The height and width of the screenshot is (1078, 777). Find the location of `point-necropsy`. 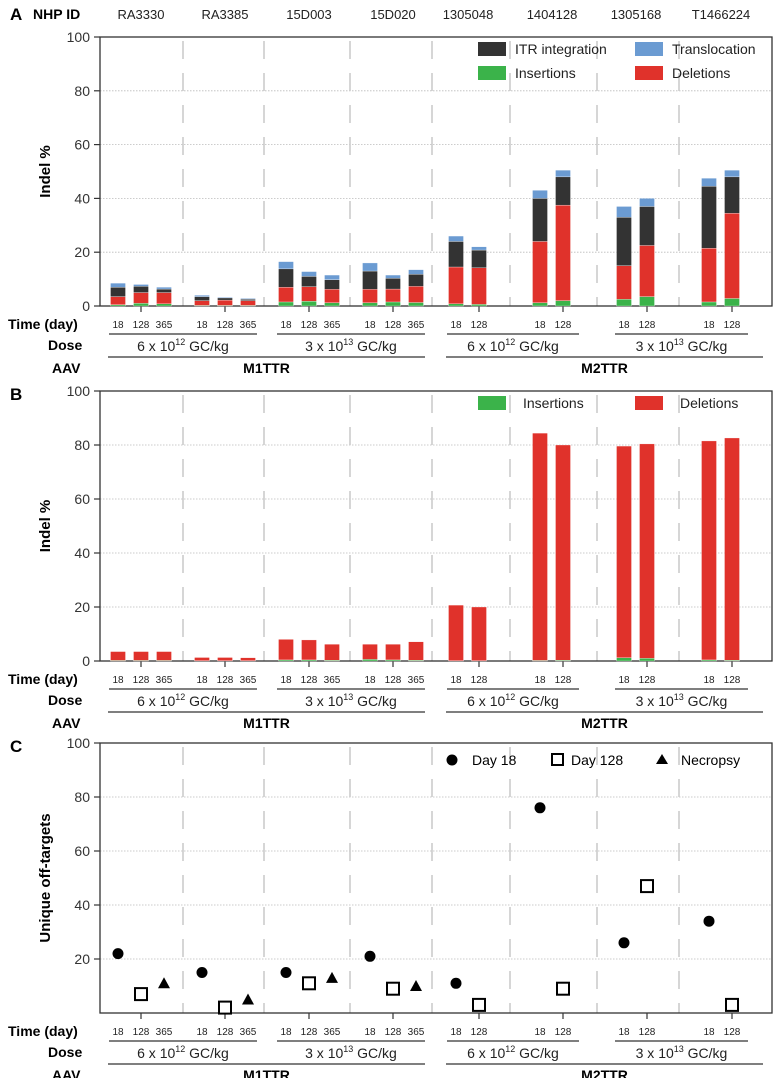

point-necropsy is located at coordinates (416, 985).